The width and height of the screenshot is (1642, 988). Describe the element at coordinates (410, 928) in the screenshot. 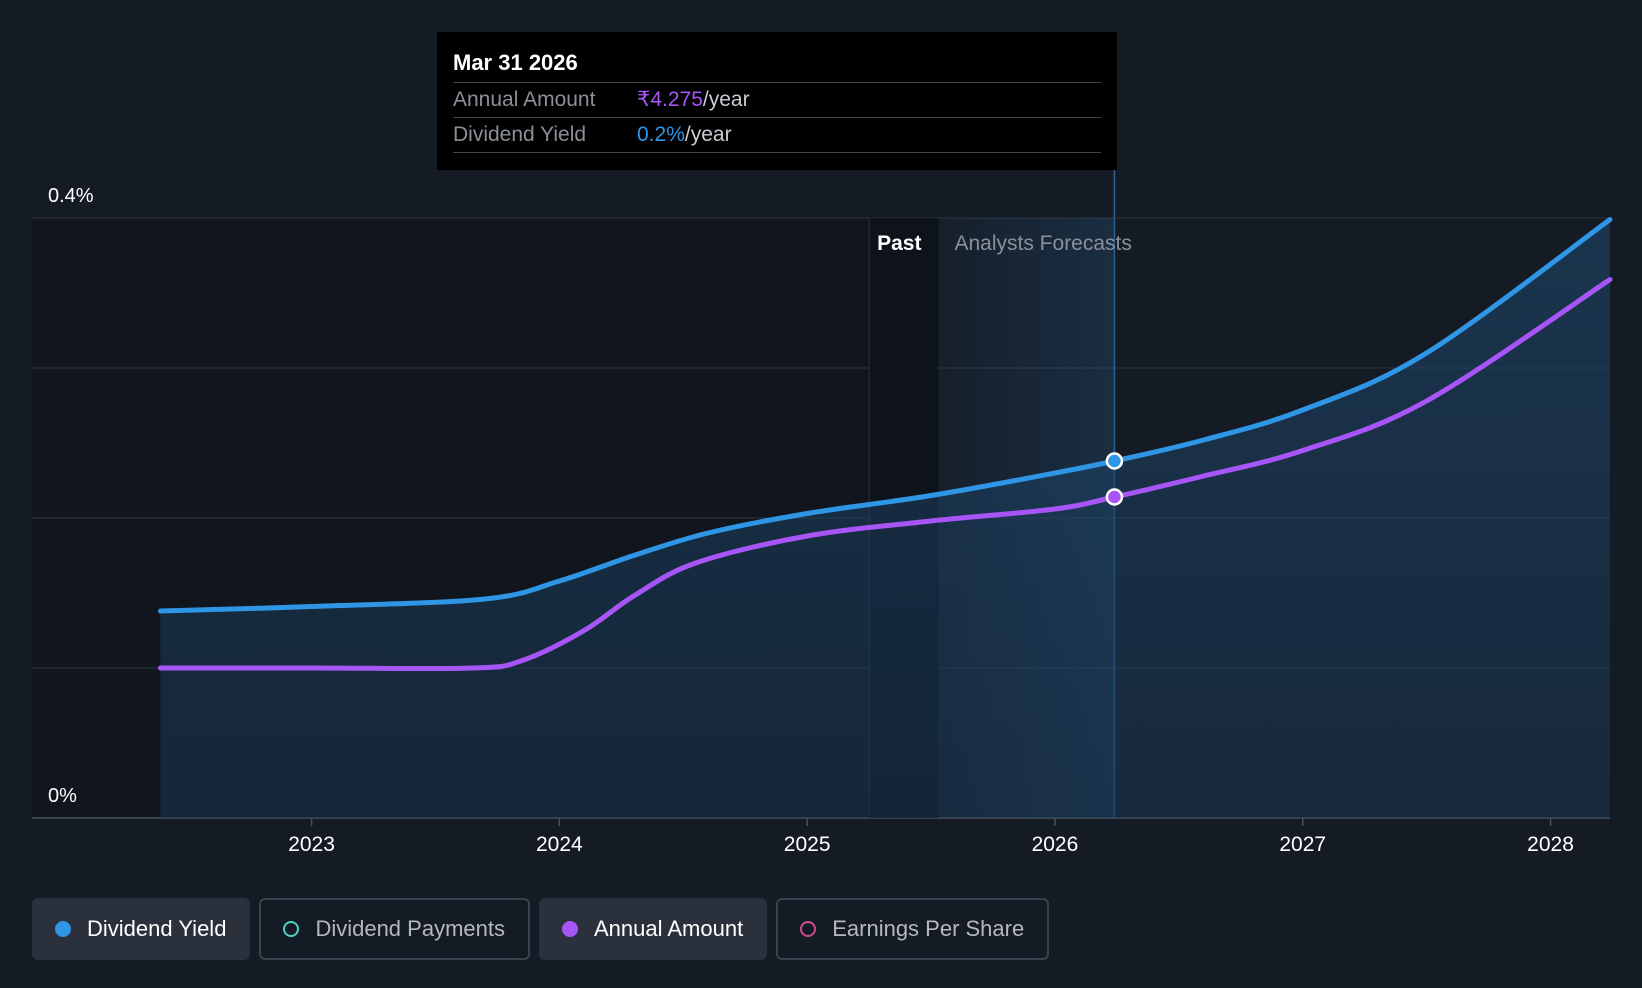

I see `legend-dividend-payments-label: Dividend Payments` at that location.